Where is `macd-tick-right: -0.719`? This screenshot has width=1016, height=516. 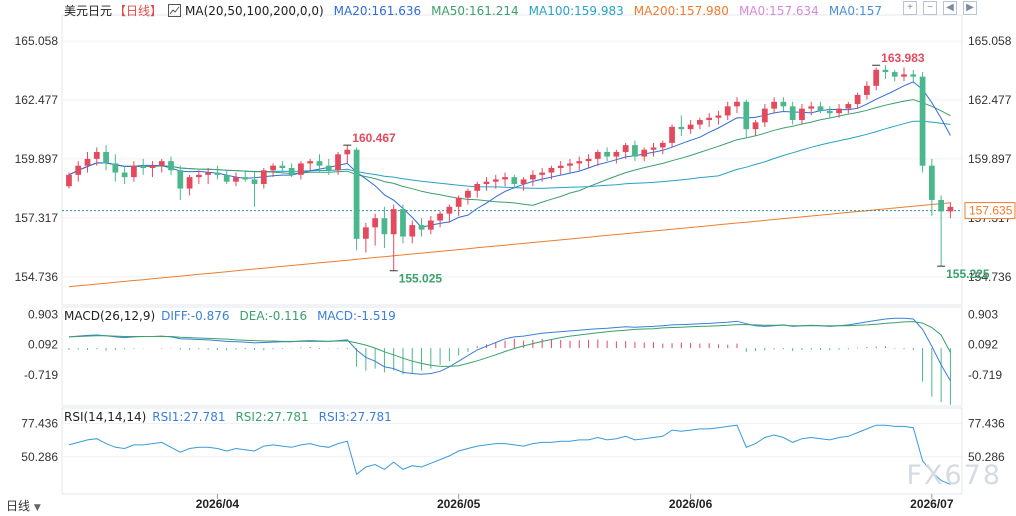 macd-tick-right: -0.719 is located at coordinates (985, 375).